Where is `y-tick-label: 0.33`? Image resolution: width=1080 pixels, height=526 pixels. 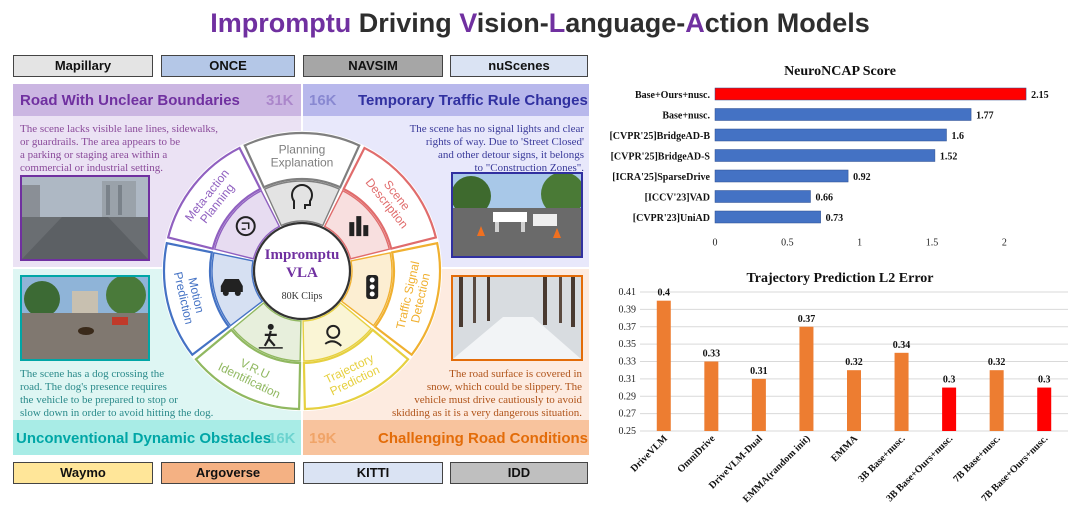 y-tick-label: 0.33 is located at coordinates (628, 362).